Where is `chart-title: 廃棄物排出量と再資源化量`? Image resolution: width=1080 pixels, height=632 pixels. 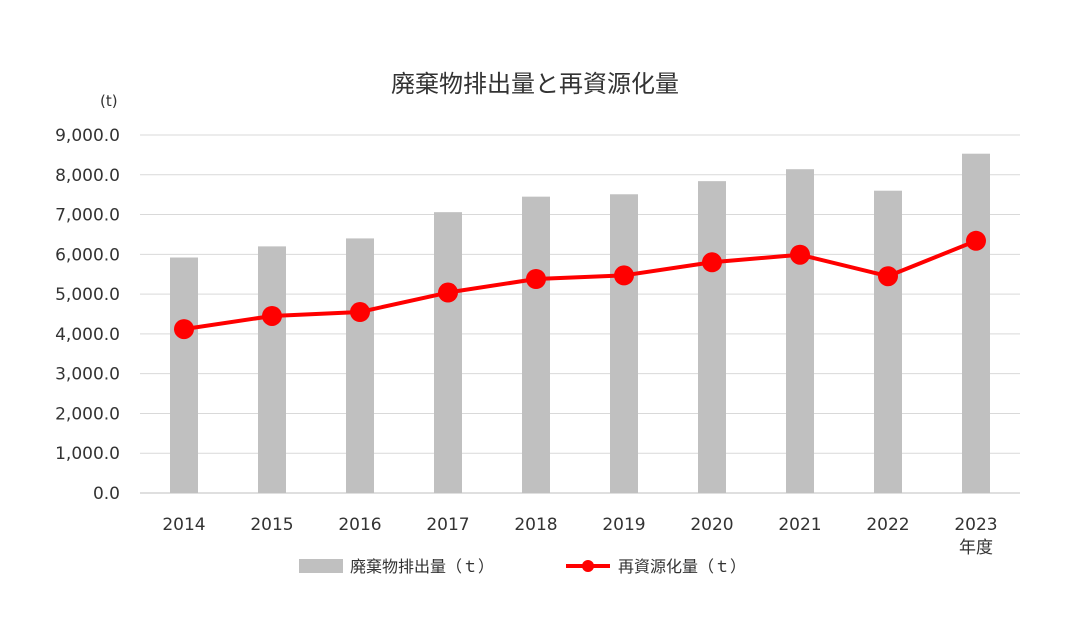
chart-title: 廃棄物排出量と再資源化量 is located at coordinates (535, 84).